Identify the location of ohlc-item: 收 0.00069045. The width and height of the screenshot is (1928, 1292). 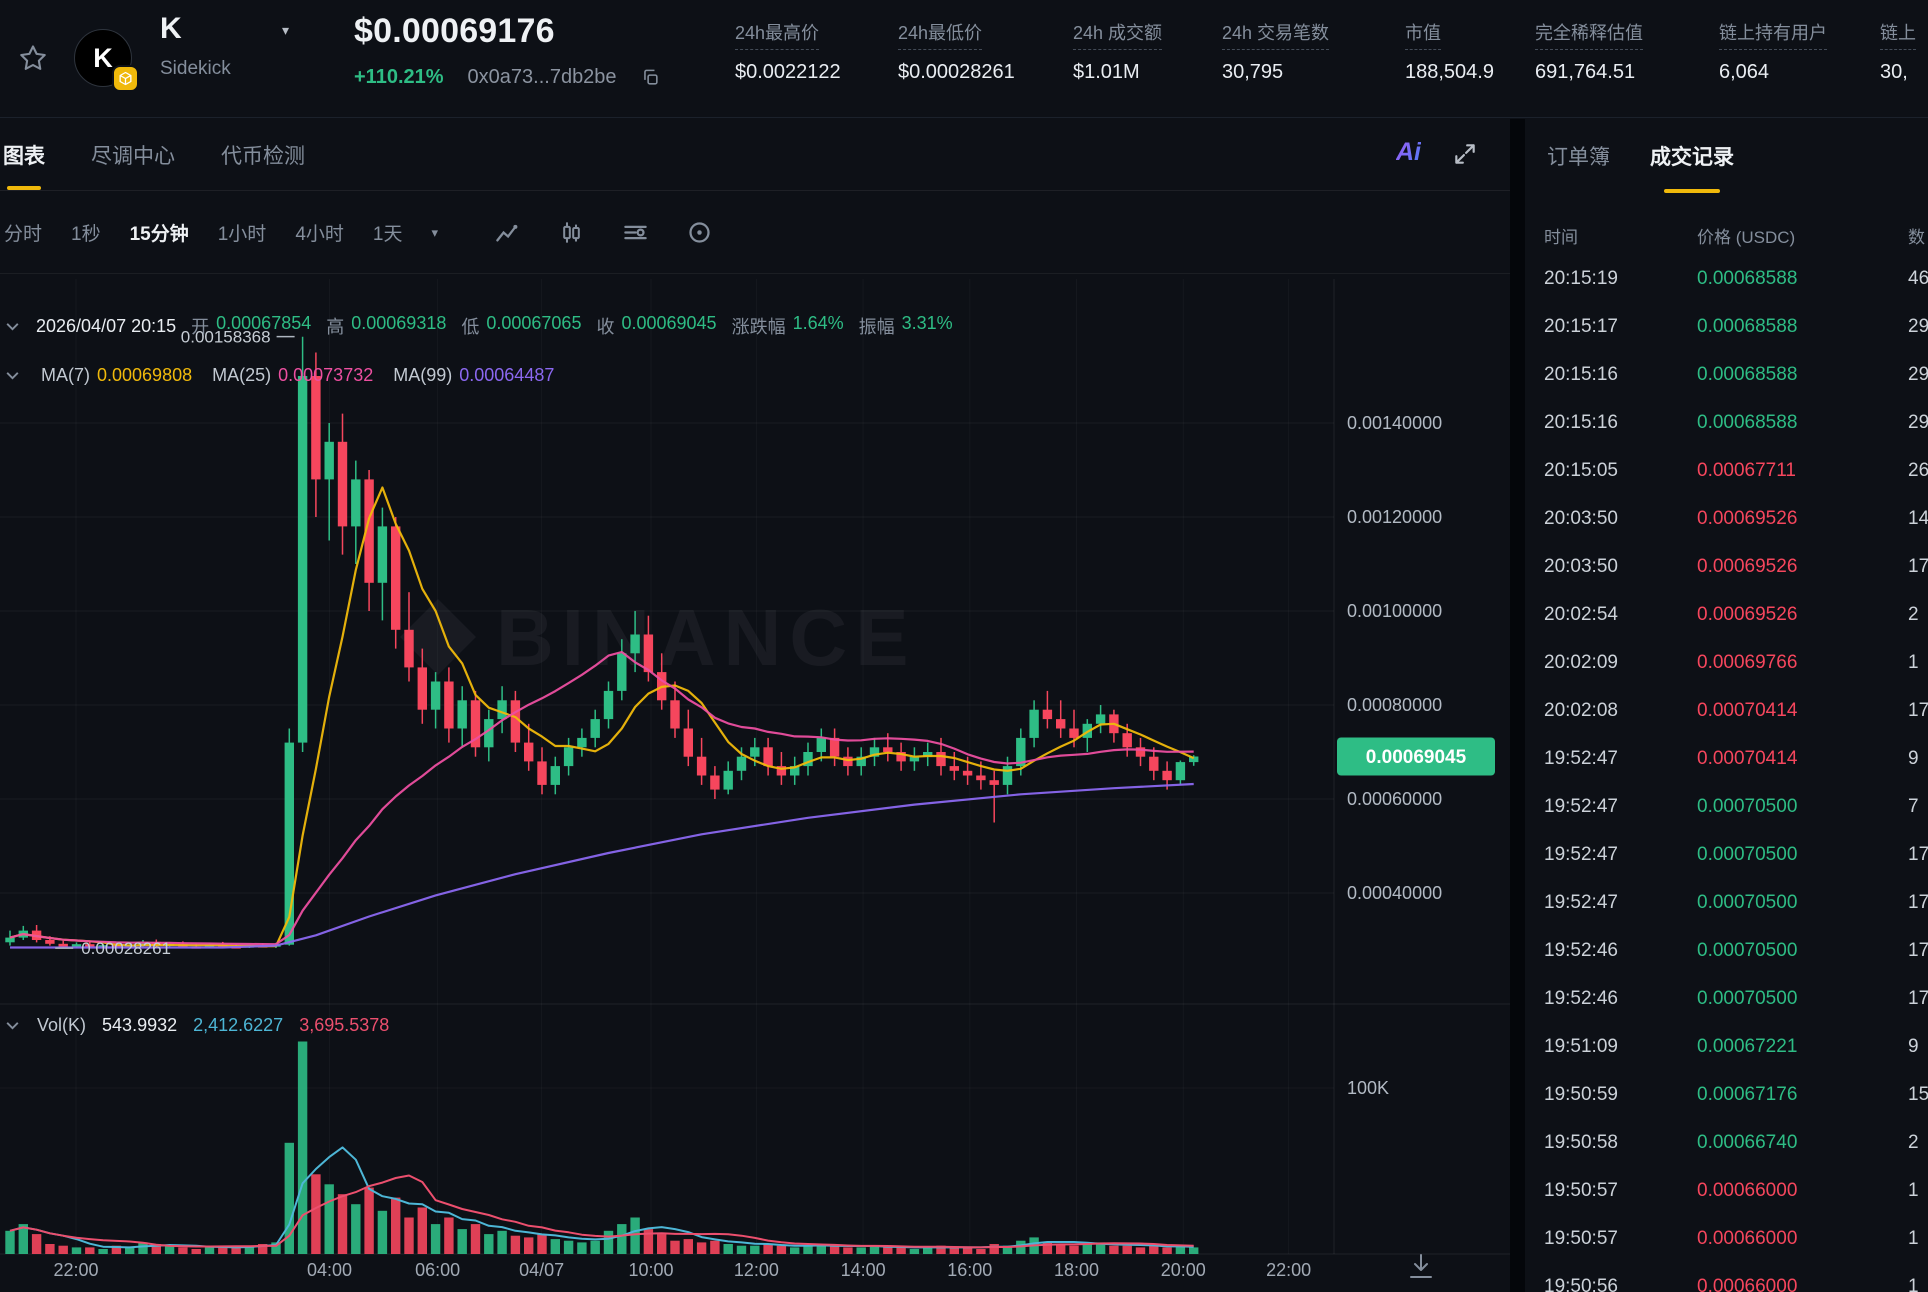
(656, 326).